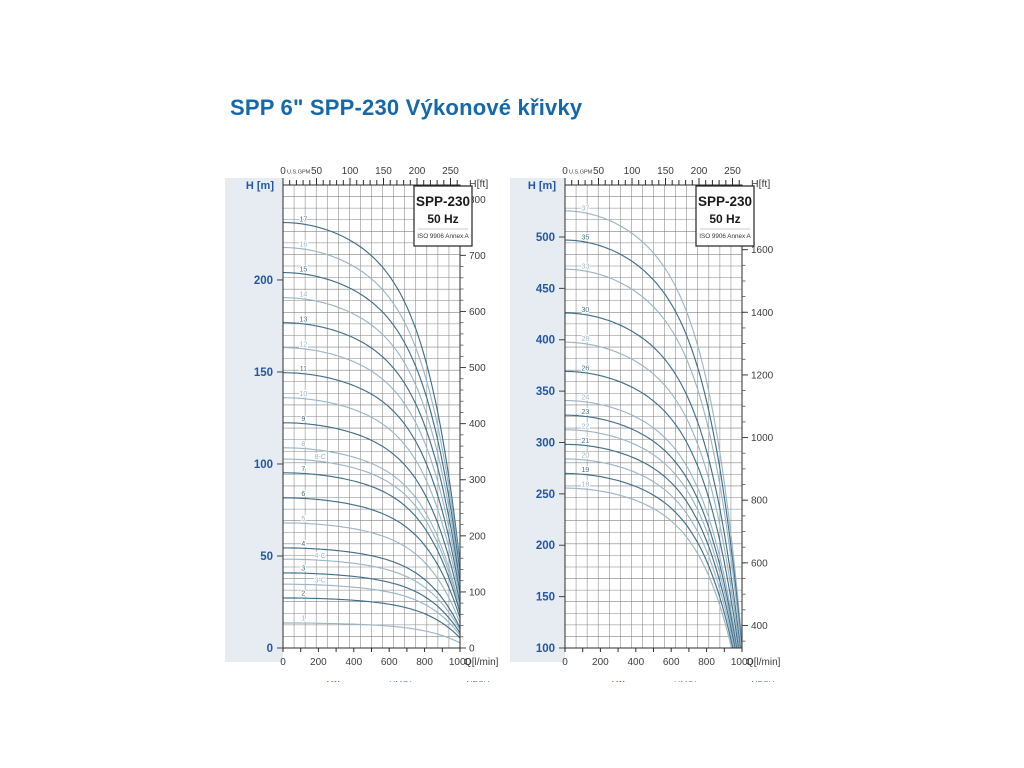 This screenshot has width=1024, height=768. Describe the element at coordinates (545, 341) in the screenshot. I see `left-tick-label: 400` at that location.